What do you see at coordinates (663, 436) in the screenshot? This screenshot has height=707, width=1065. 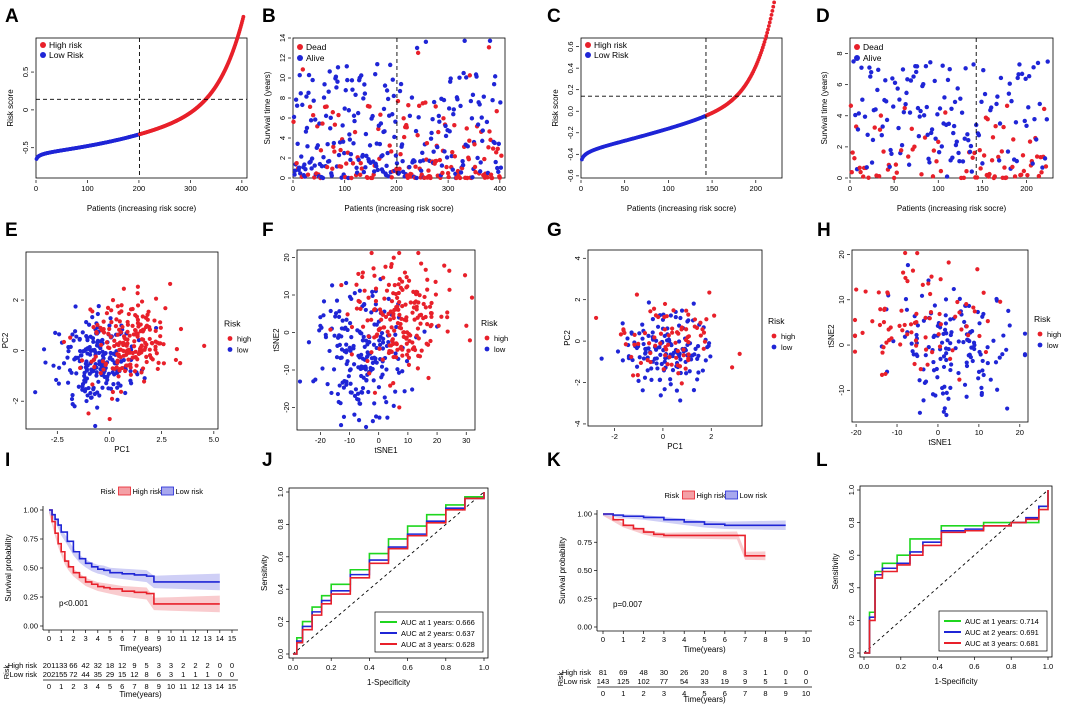 I see `x-tick-label: 0` at bounding box center [663, 436].